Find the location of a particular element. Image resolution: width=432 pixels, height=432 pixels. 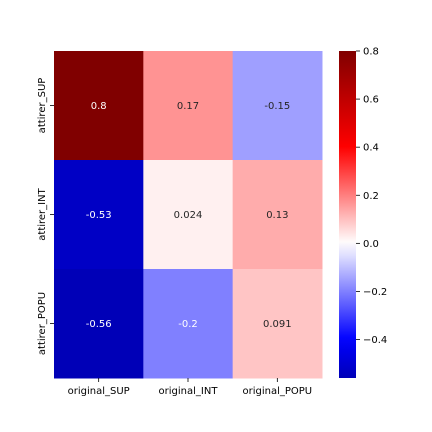

colorbar-tick-label: 0.0 is located at coordinates (371, 244).